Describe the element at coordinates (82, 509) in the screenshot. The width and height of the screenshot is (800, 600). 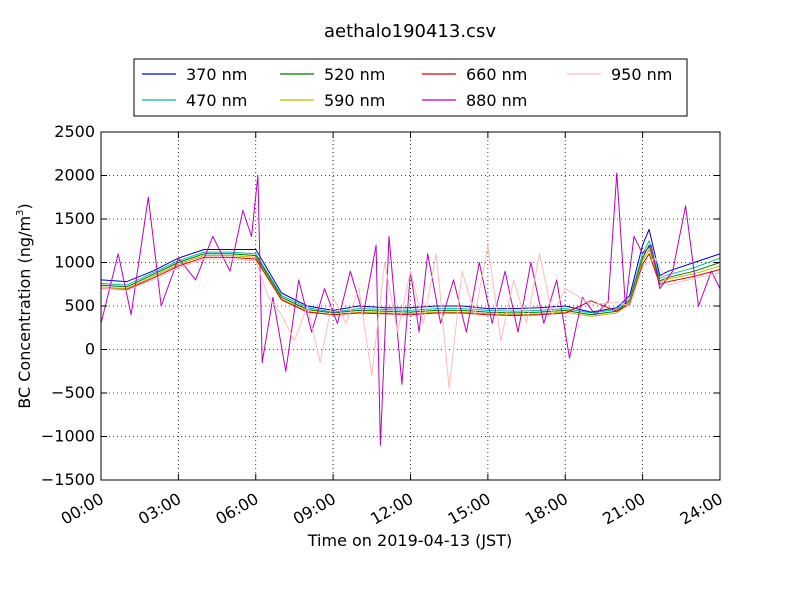
I see `x-tick-label: 00:00` at that location.